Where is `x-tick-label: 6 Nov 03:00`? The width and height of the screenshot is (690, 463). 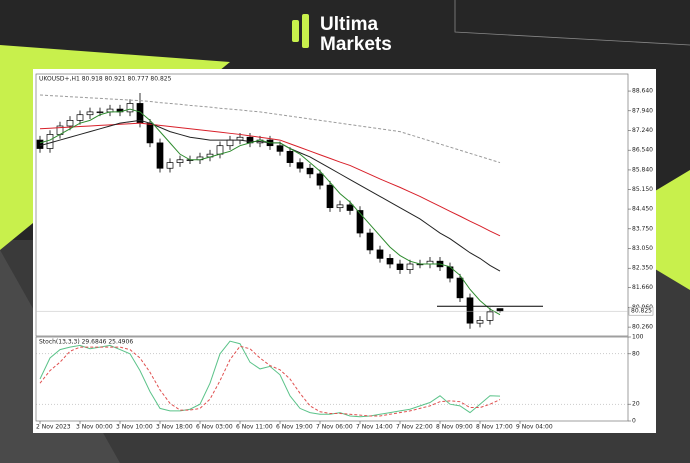 x-tick-label: 6 Nov 03:00 is located at coordinates (214, 427).